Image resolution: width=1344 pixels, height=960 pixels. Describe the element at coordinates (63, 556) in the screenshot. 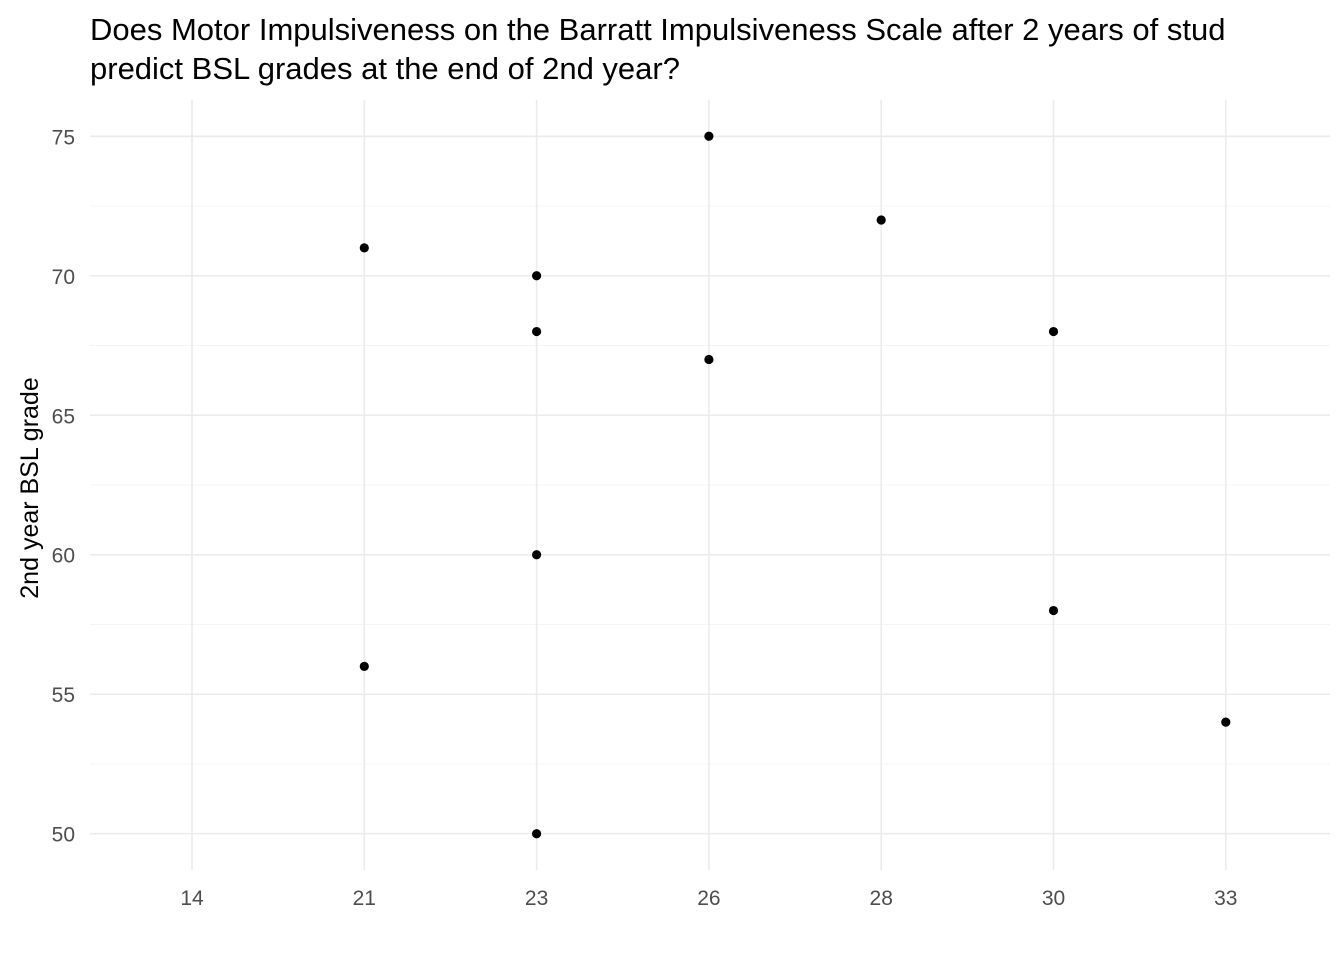

I see `y-tick-label: 60` at that location.